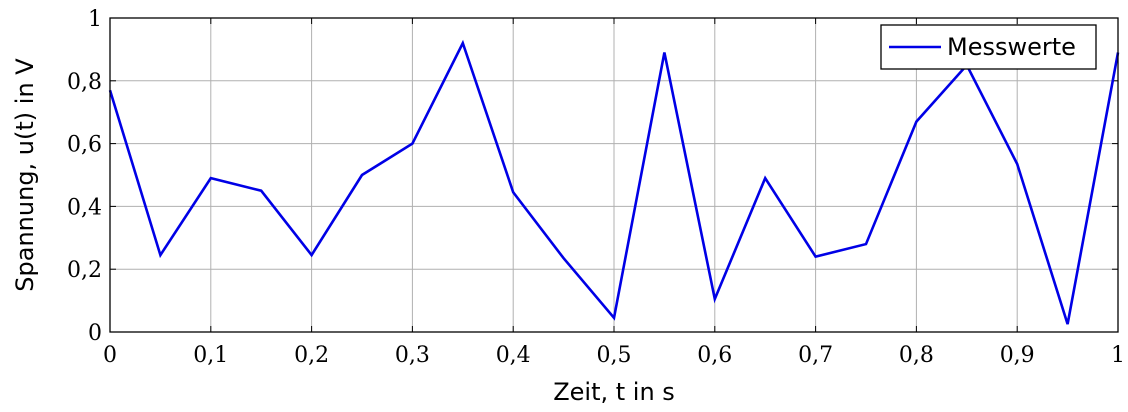 This screenshot has width=1128, height=412. What do you see at coordinates (815, 355) in the screenshot?
I see `x-tick-label: 0,7` at bounding box center [815, 355].